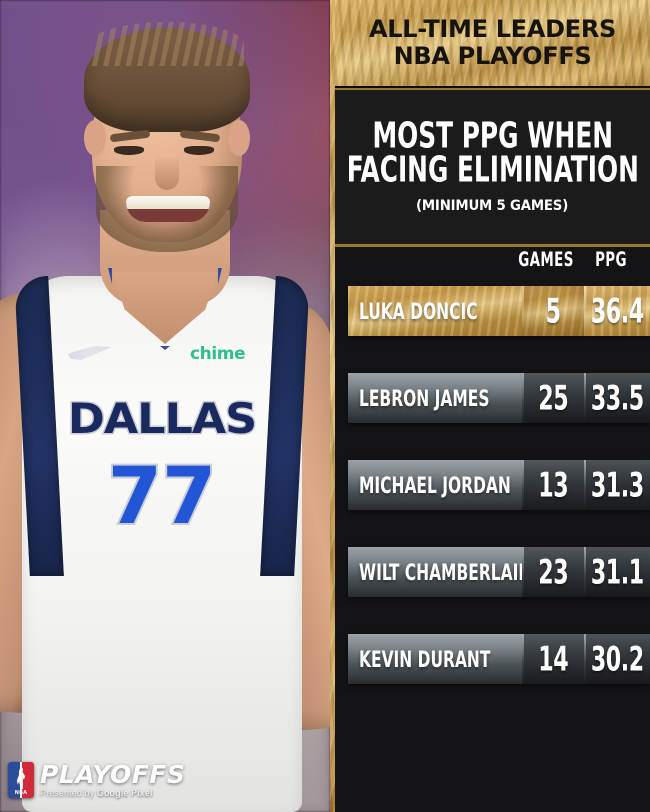  What do you see at coordinates (162, 497) in the screenshot?
I see `jersey-number: 77` at bounding box center [162, 497].